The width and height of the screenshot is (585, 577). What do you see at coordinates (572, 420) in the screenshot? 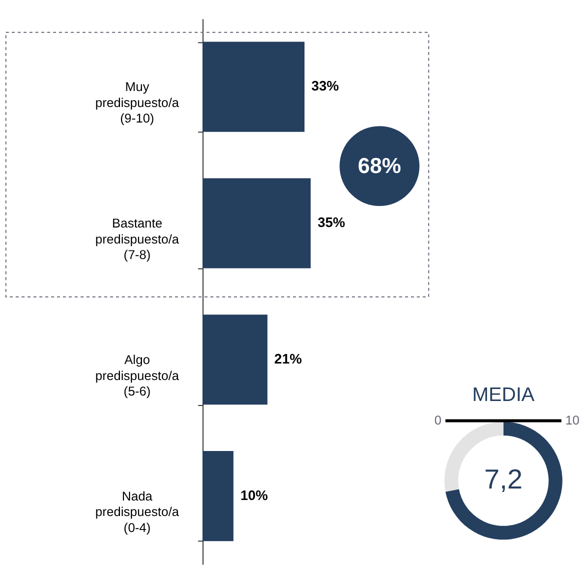
I see `text: 10` at bounding box center [572, 420].